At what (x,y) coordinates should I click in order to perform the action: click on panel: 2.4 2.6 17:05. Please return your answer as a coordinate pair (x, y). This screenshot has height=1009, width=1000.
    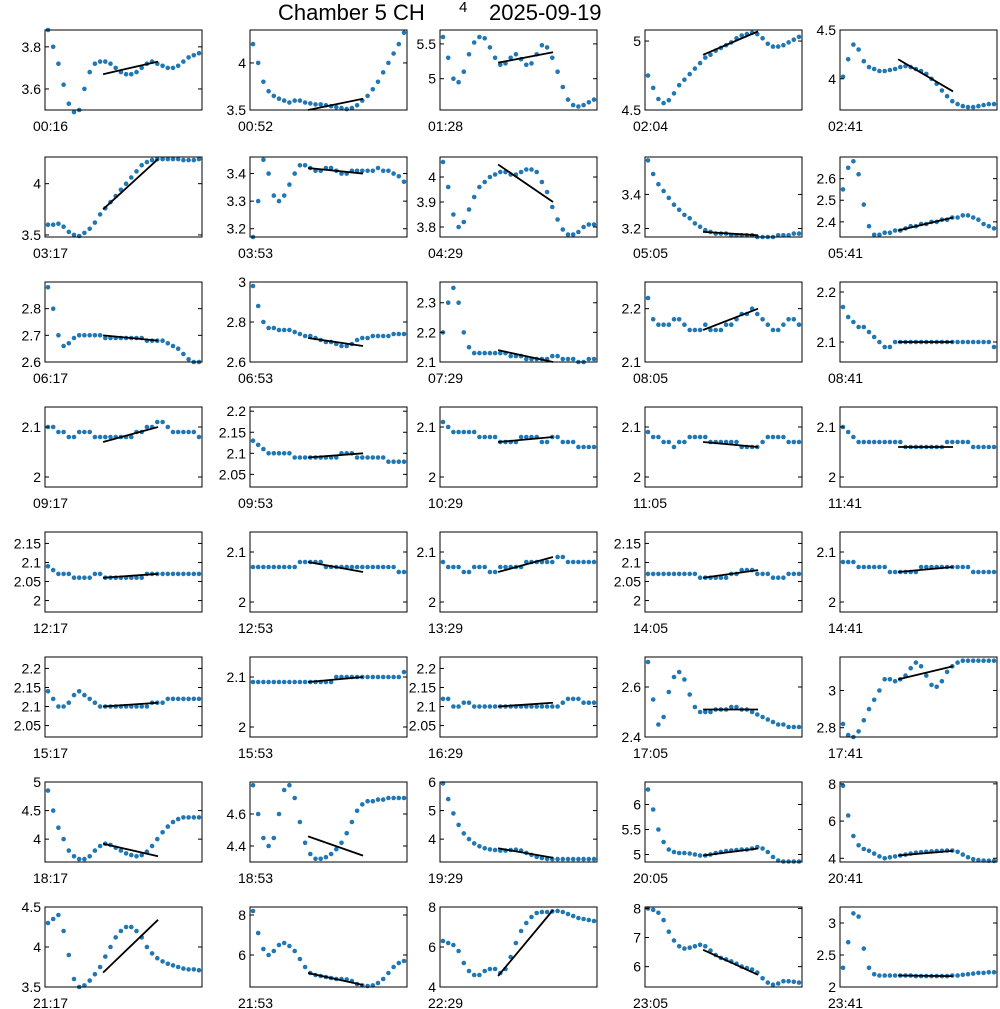
    Looking at the image, I should click on (712, 708).